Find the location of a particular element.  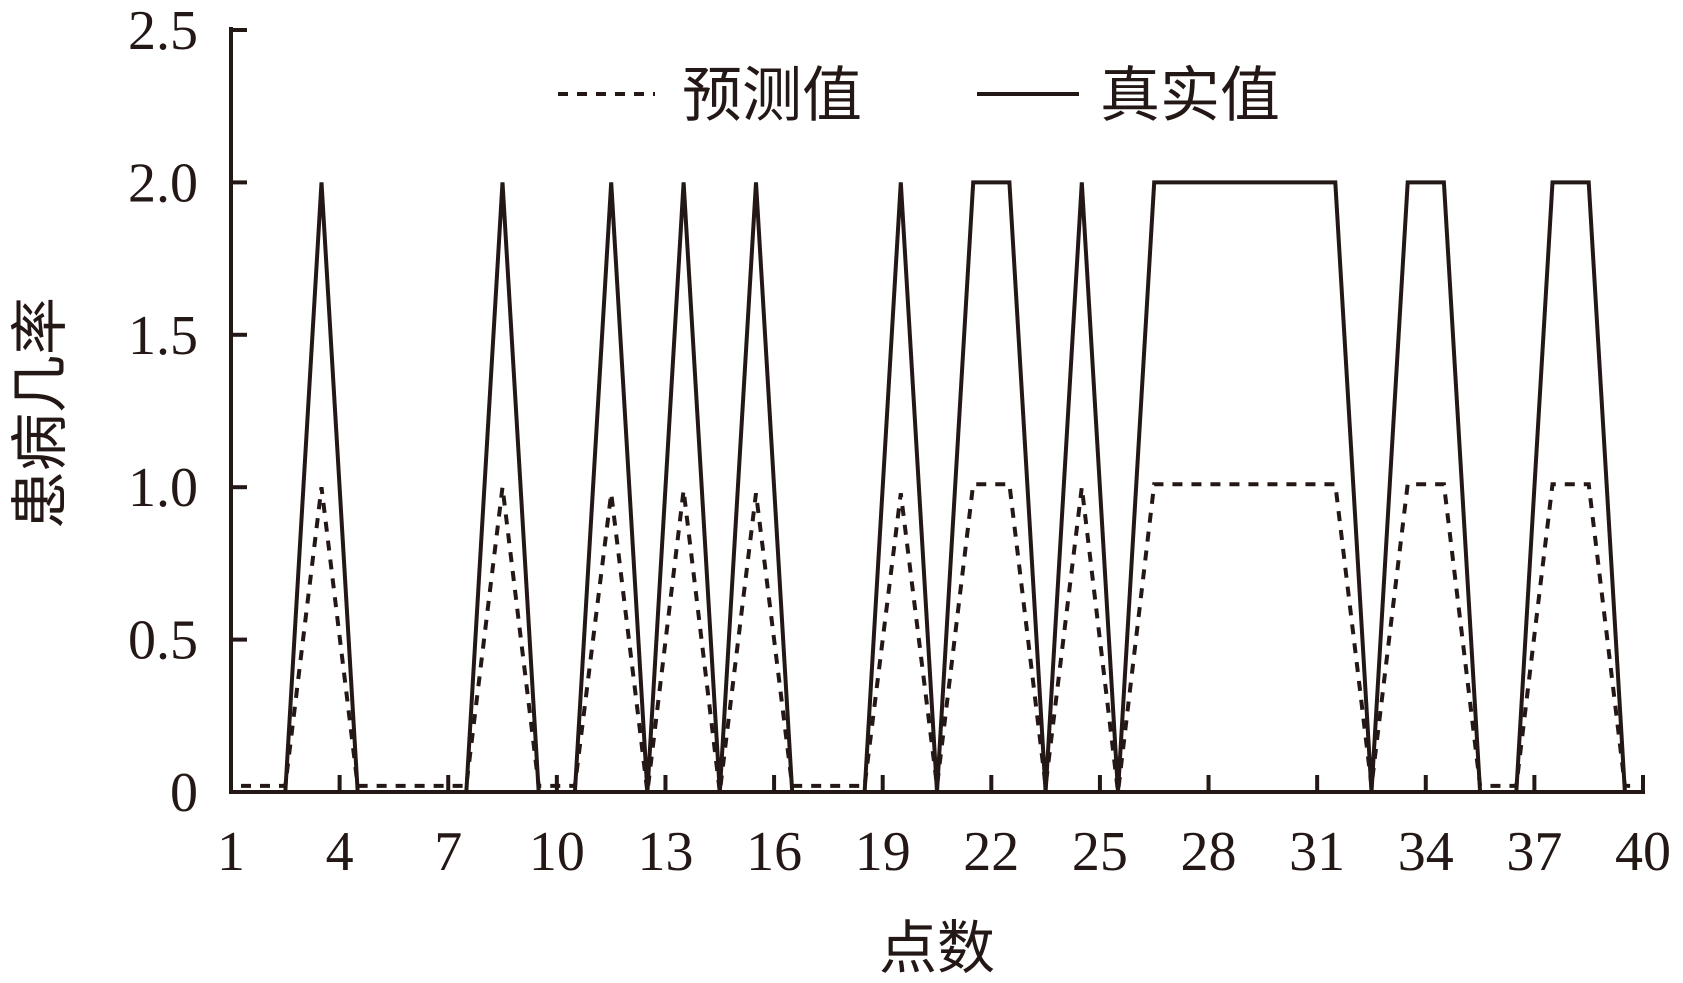

x-tick-label: 22 is located at coordinates (991, 852).